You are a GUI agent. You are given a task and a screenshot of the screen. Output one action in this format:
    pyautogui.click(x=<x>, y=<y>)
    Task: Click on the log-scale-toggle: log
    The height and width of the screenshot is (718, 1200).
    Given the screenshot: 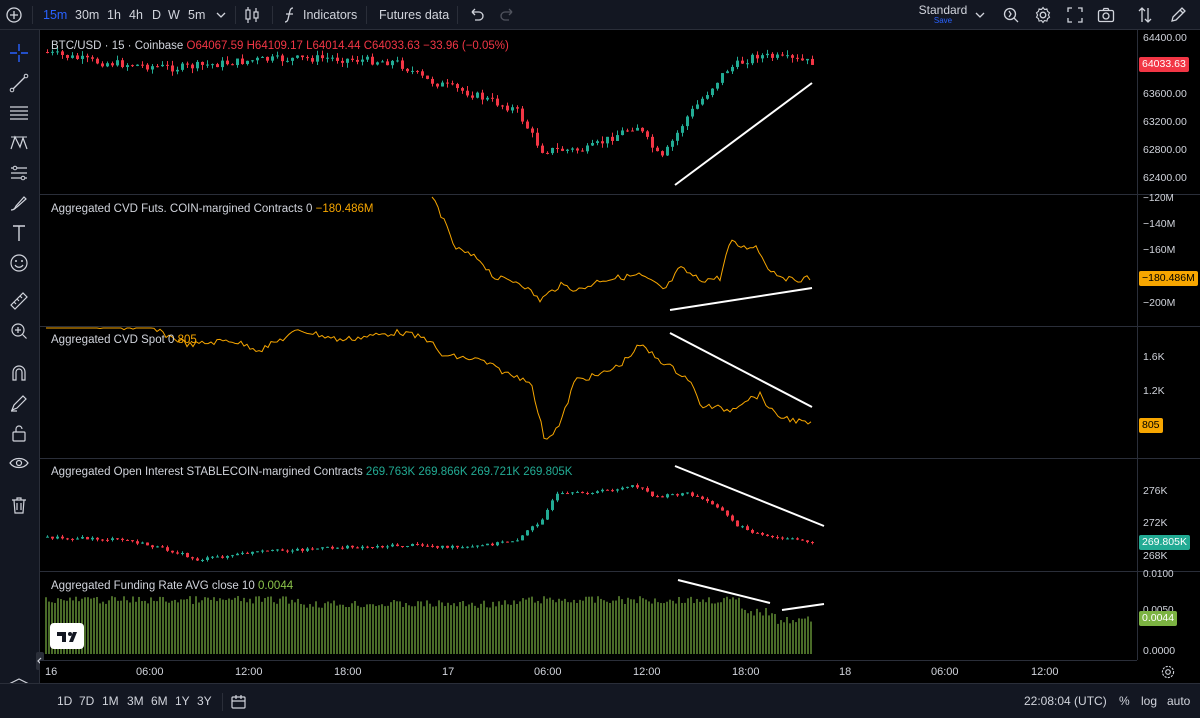 What is the action you would take?
    pyautogui.click(x=1149, y=701)
    